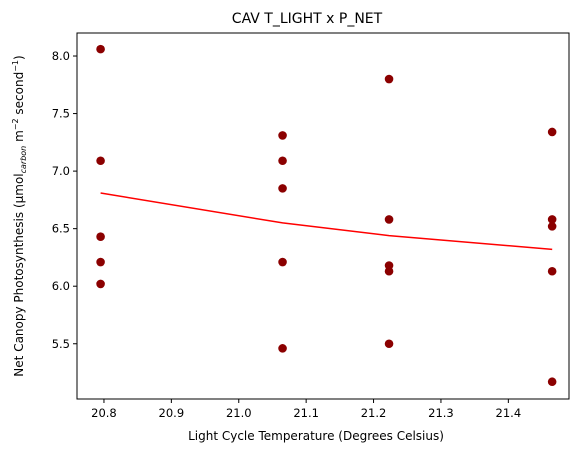  Describe the element at coordinates (441, 413) in the screenshot. I see `x-tick-label: 21.3` at that location.